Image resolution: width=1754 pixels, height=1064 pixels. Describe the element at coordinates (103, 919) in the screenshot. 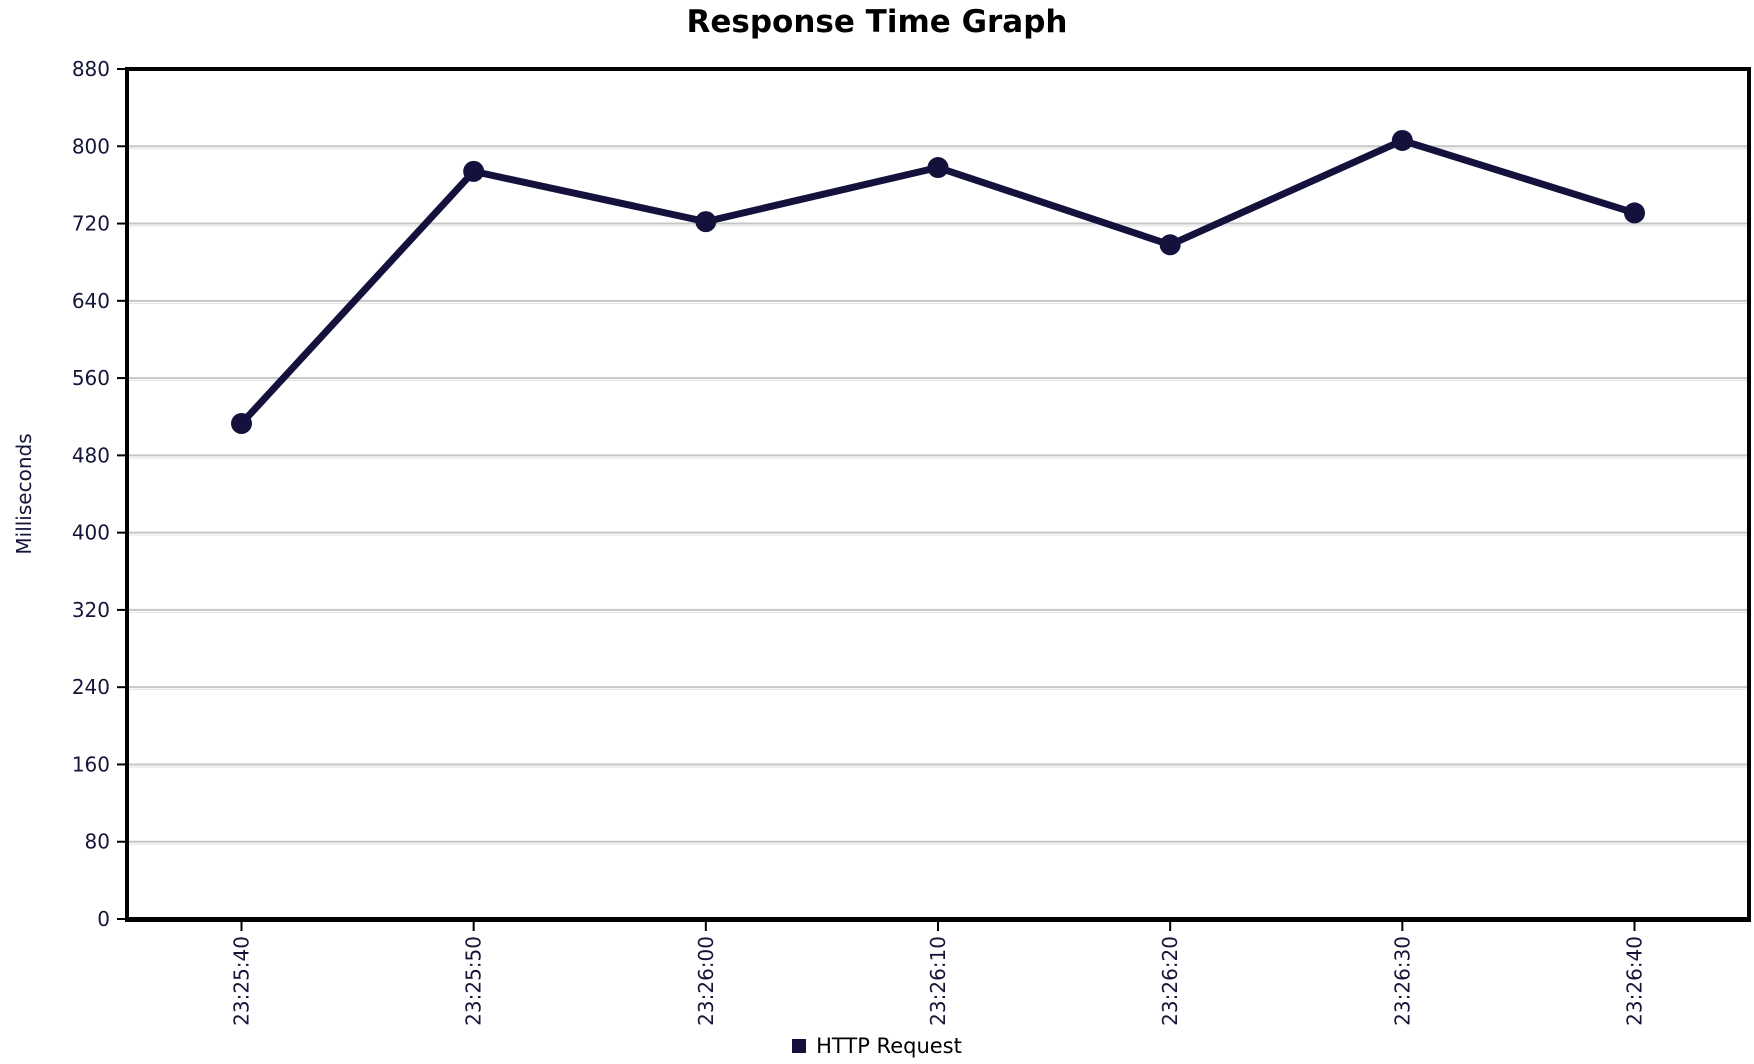

I see `y-tick-label: 0` at that location.